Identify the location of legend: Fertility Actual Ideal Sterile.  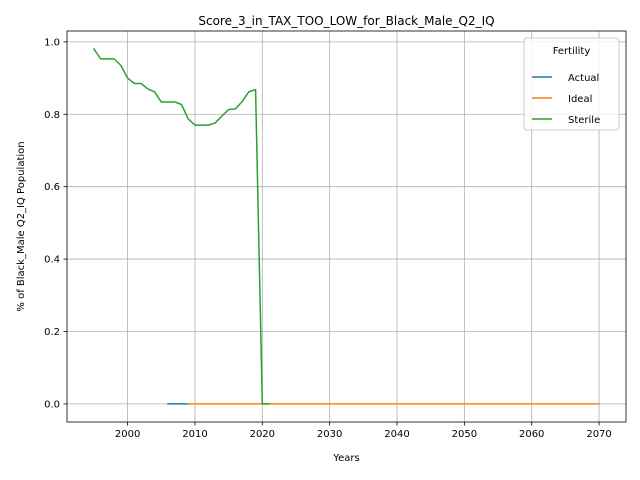
(571, 84).